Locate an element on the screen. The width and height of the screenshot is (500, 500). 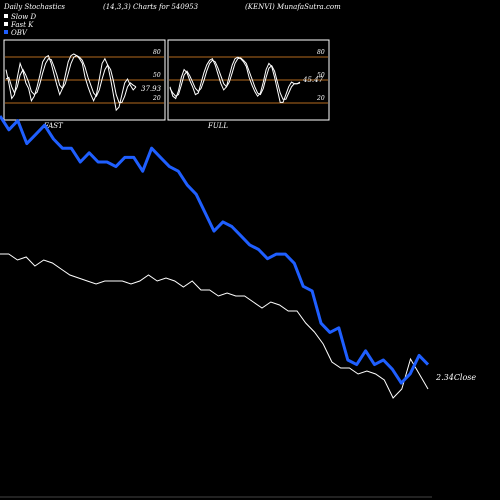
full-panel-tick-20: 20 is located at coordinates (320, 98).